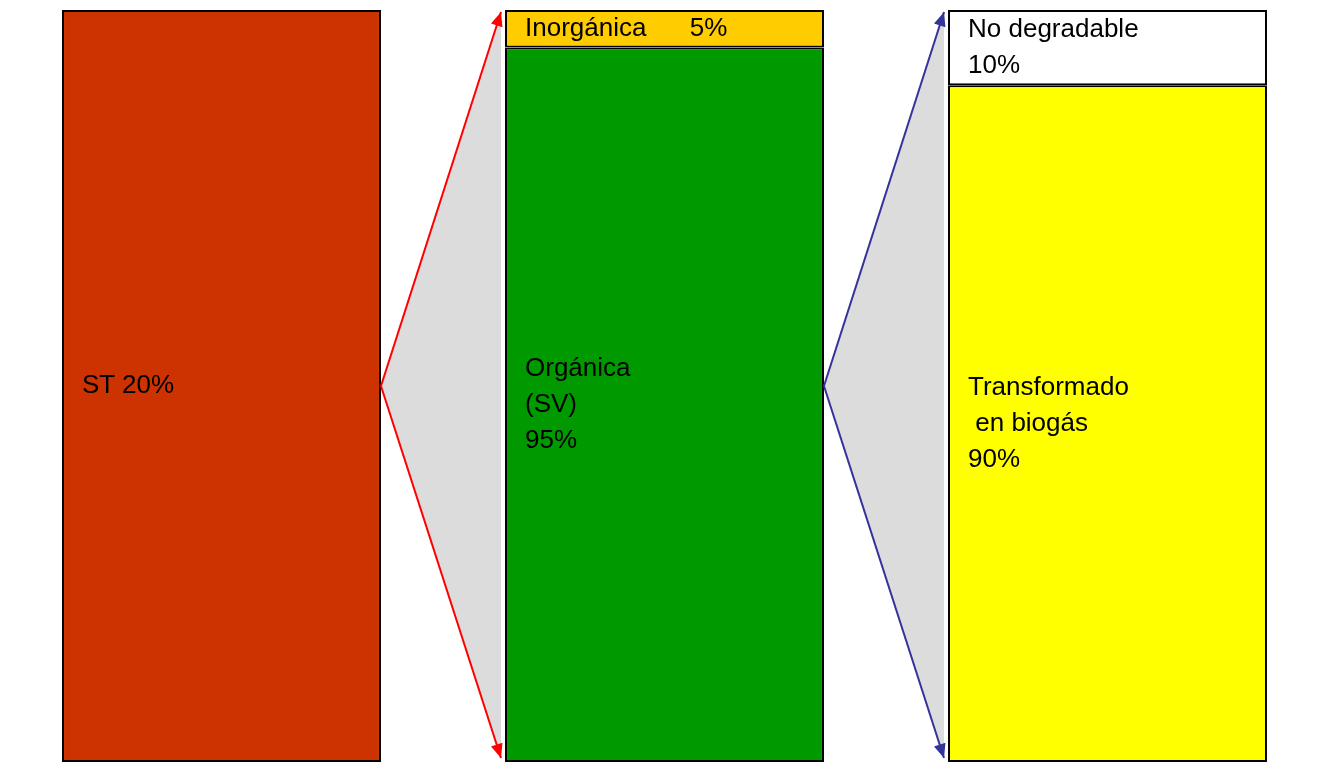 The width and height of the screenshot is (1329, 762). Describe the element at coordinates (1048, 421) in the screenshot. I see `data-label: Transformado en biogás 90%` at that location.